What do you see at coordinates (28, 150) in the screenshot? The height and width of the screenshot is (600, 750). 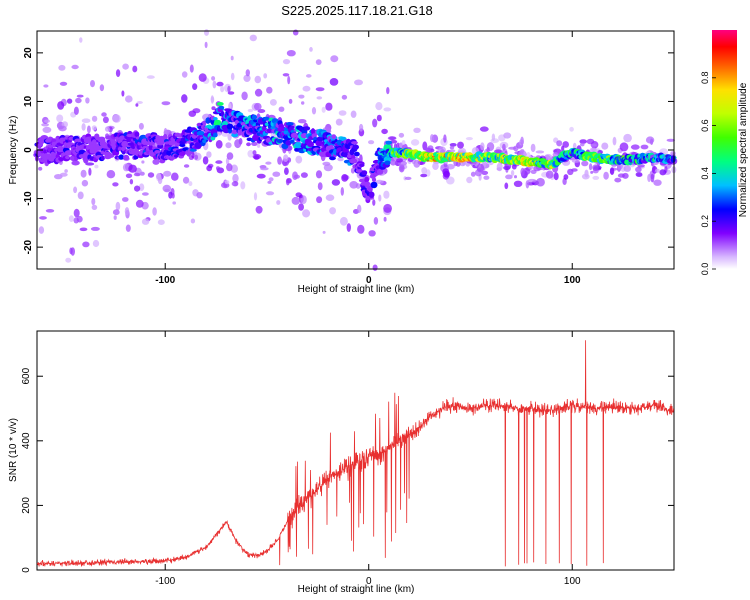 I see `spectrogram-y-tick-label: 0` at bounding box center [28, 150].